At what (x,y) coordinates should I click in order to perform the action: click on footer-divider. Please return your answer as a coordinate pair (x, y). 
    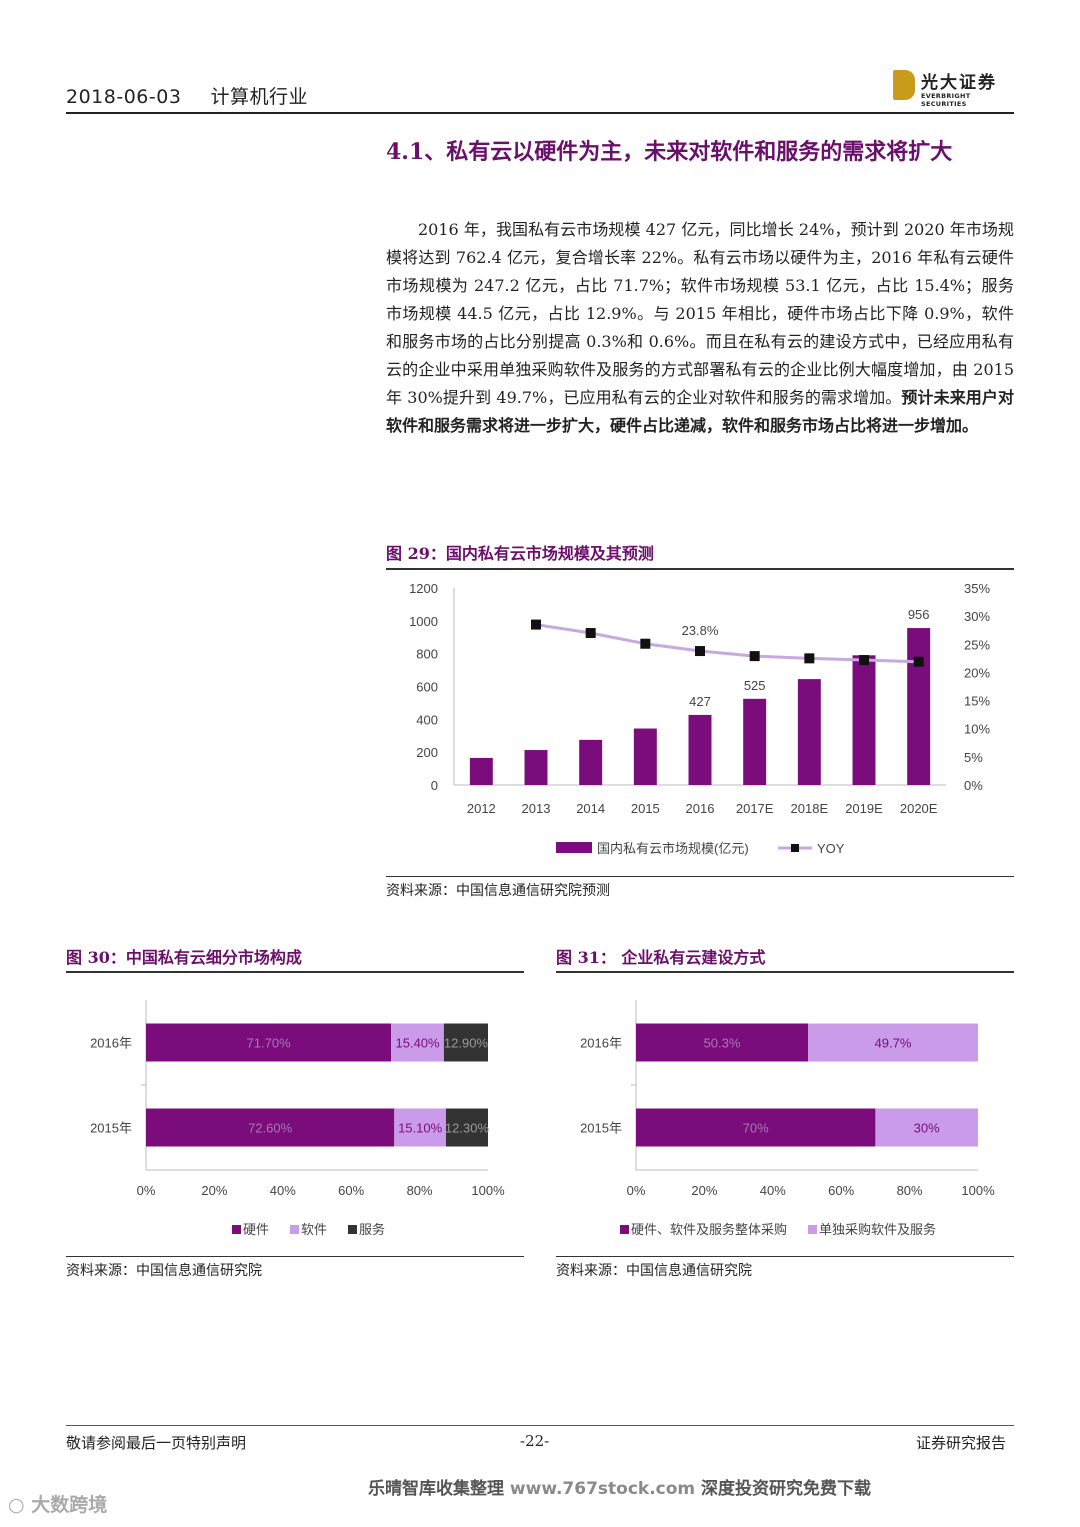
    Looking at the image, I should click on (540, 1425).